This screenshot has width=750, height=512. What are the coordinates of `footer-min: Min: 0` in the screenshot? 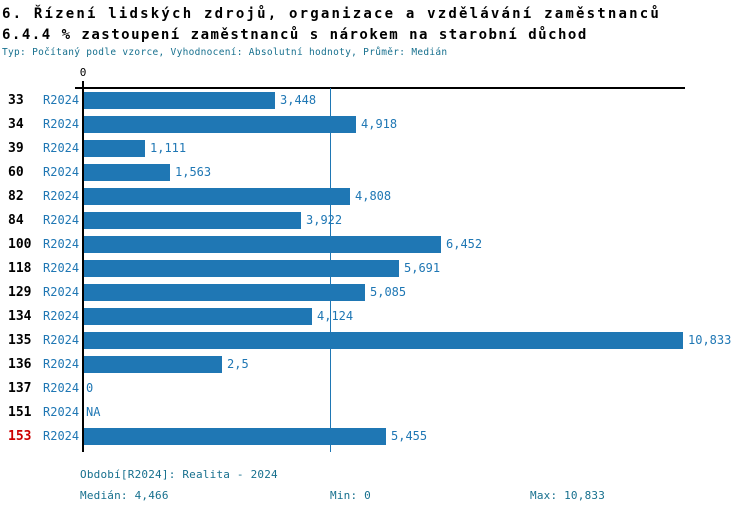 It's located at (350, 495).